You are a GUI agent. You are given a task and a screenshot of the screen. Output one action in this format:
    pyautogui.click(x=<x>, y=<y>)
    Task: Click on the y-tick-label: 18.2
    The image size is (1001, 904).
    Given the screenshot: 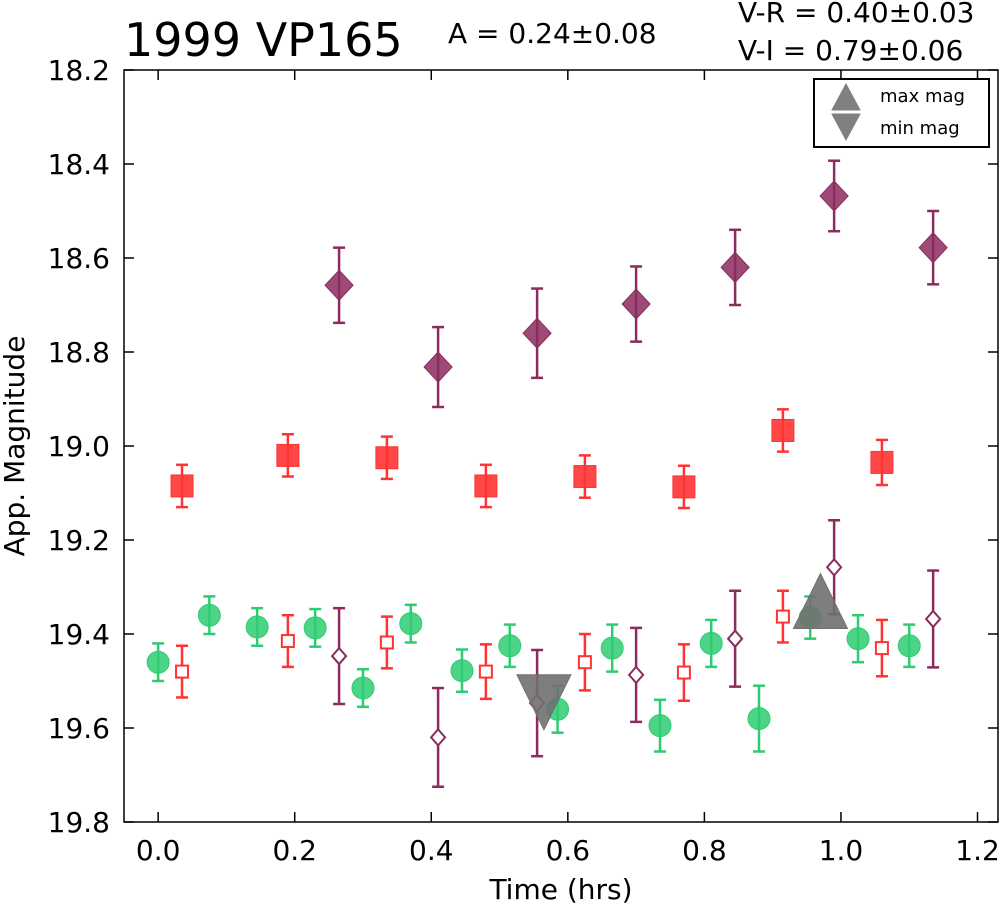 What is the action you would take?
    pyautogui.click(x=79, y=70)
    